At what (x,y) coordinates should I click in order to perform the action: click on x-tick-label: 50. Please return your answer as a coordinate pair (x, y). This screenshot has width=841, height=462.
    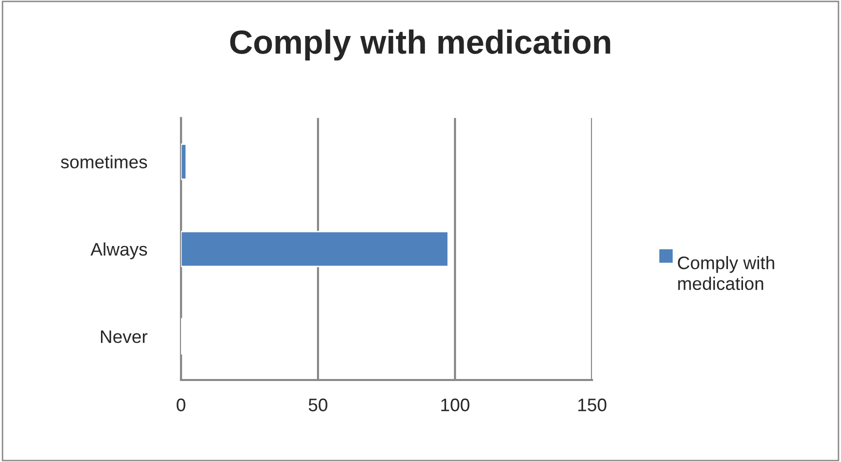
    Looking at the image, I should click on (318, 405).